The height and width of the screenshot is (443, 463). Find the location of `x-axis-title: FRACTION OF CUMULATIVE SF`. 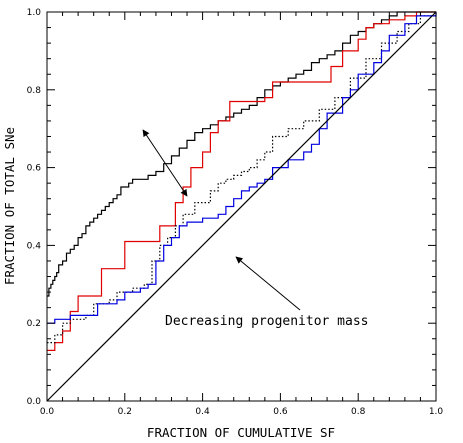

x-axis-title: FRACTION OF CUMULATIVE SF is located at coordinates (241, 432).